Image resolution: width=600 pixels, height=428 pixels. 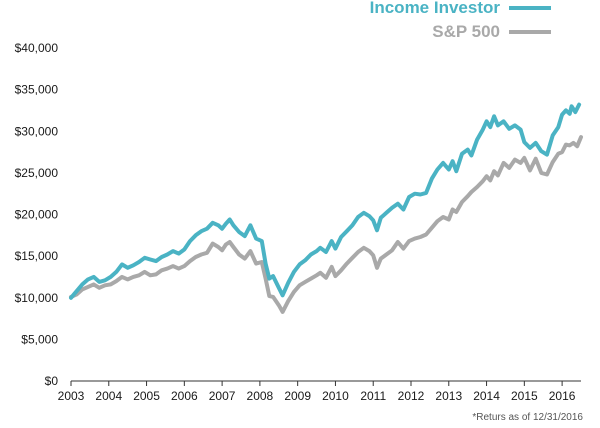 I want to click on x-tick-label: 2015, so click(x=524, y=396).